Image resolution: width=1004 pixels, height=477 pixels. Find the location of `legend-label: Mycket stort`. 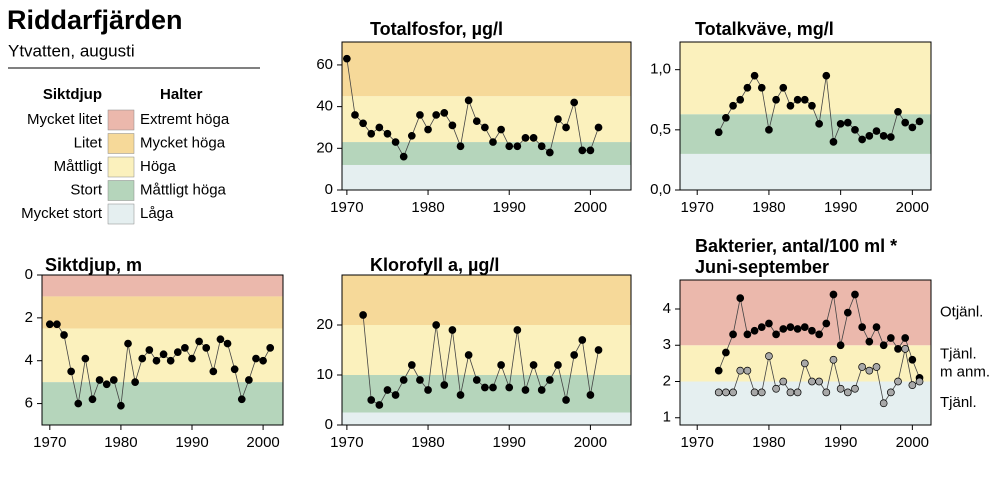

legend-label: Mycket stort is located at coordinates (62, 213).